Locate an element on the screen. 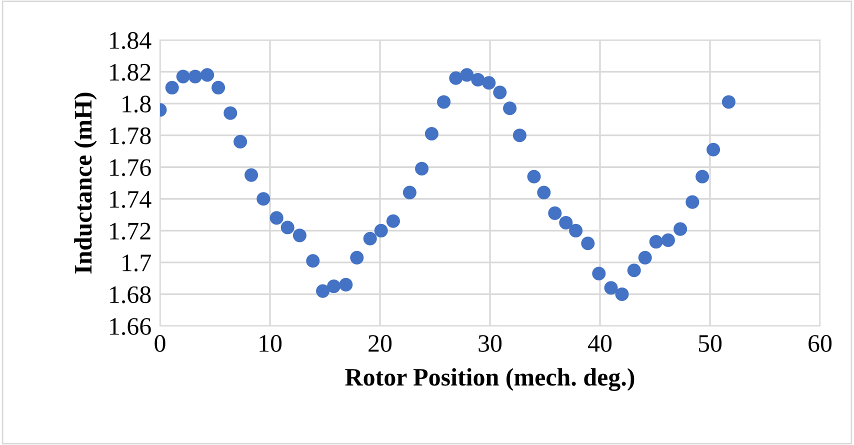 This screenshot has height=445, width=854. y-tick-label: 1.72 is located at coordinates (130, 231).